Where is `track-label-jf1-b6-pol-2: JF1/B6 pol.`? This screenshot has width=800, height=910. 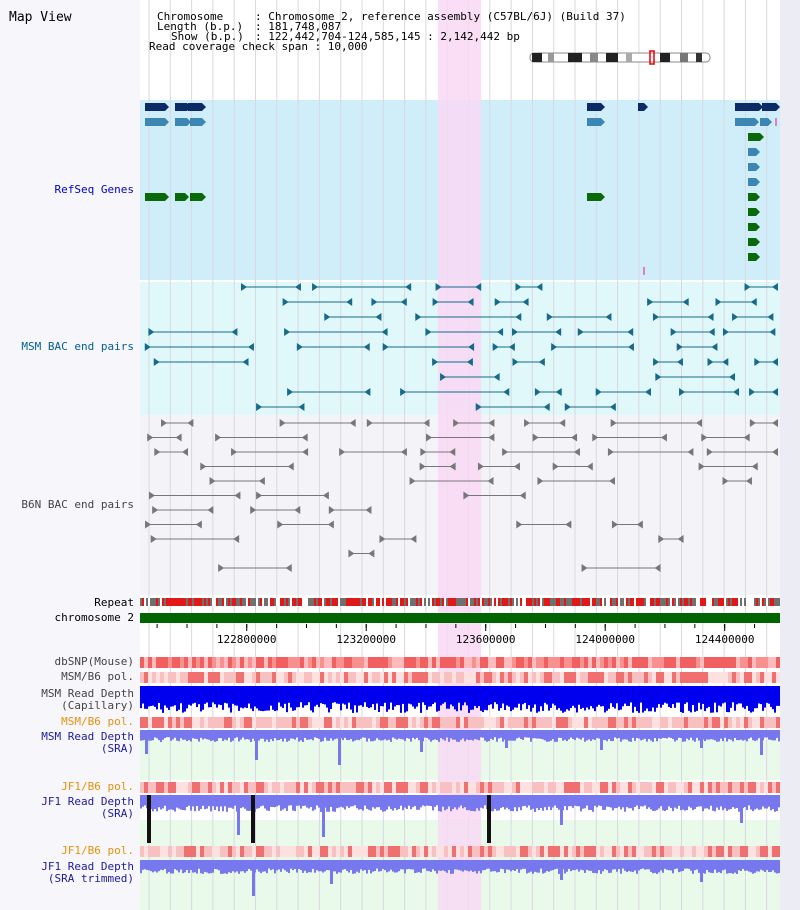 track-label-jf1-b6-pol-2: JF1/B6 pol. is located at coordinates (97, 850).